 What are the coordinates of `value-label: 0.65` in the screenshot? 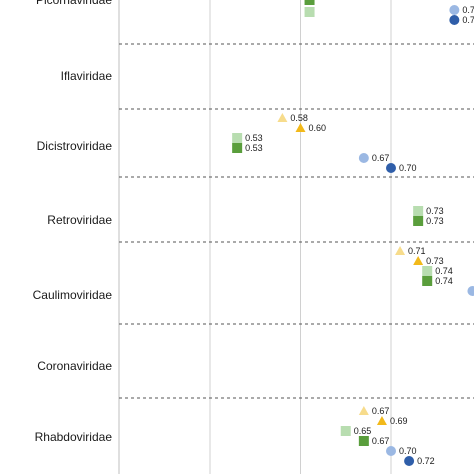 It's located at (363, 431).